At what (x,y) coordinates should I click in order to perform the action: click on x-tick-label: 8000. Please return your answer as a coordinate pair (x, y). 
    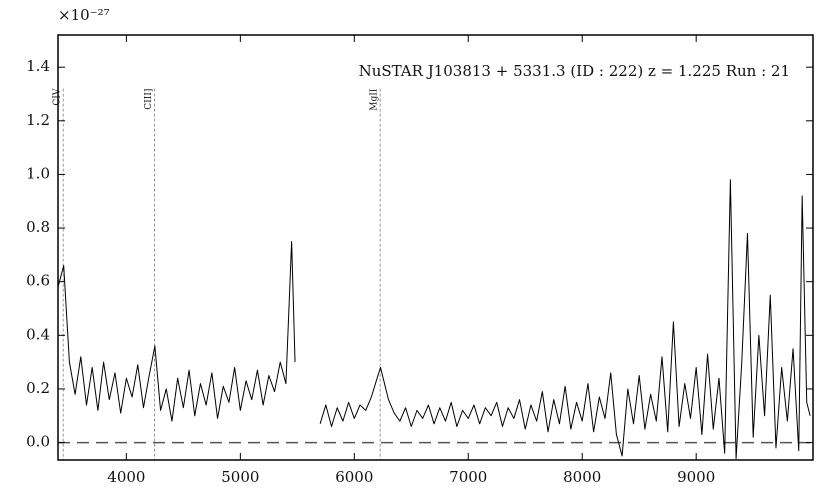
    Looking at the image, I should click on (582, 477).